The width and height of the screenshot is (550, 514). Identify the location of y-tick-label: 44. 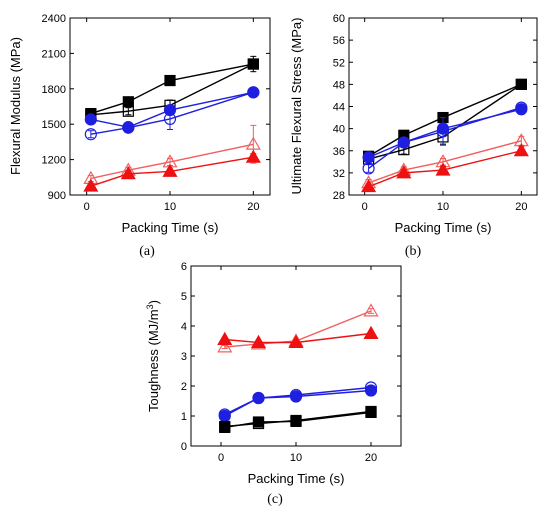
(339, 108).